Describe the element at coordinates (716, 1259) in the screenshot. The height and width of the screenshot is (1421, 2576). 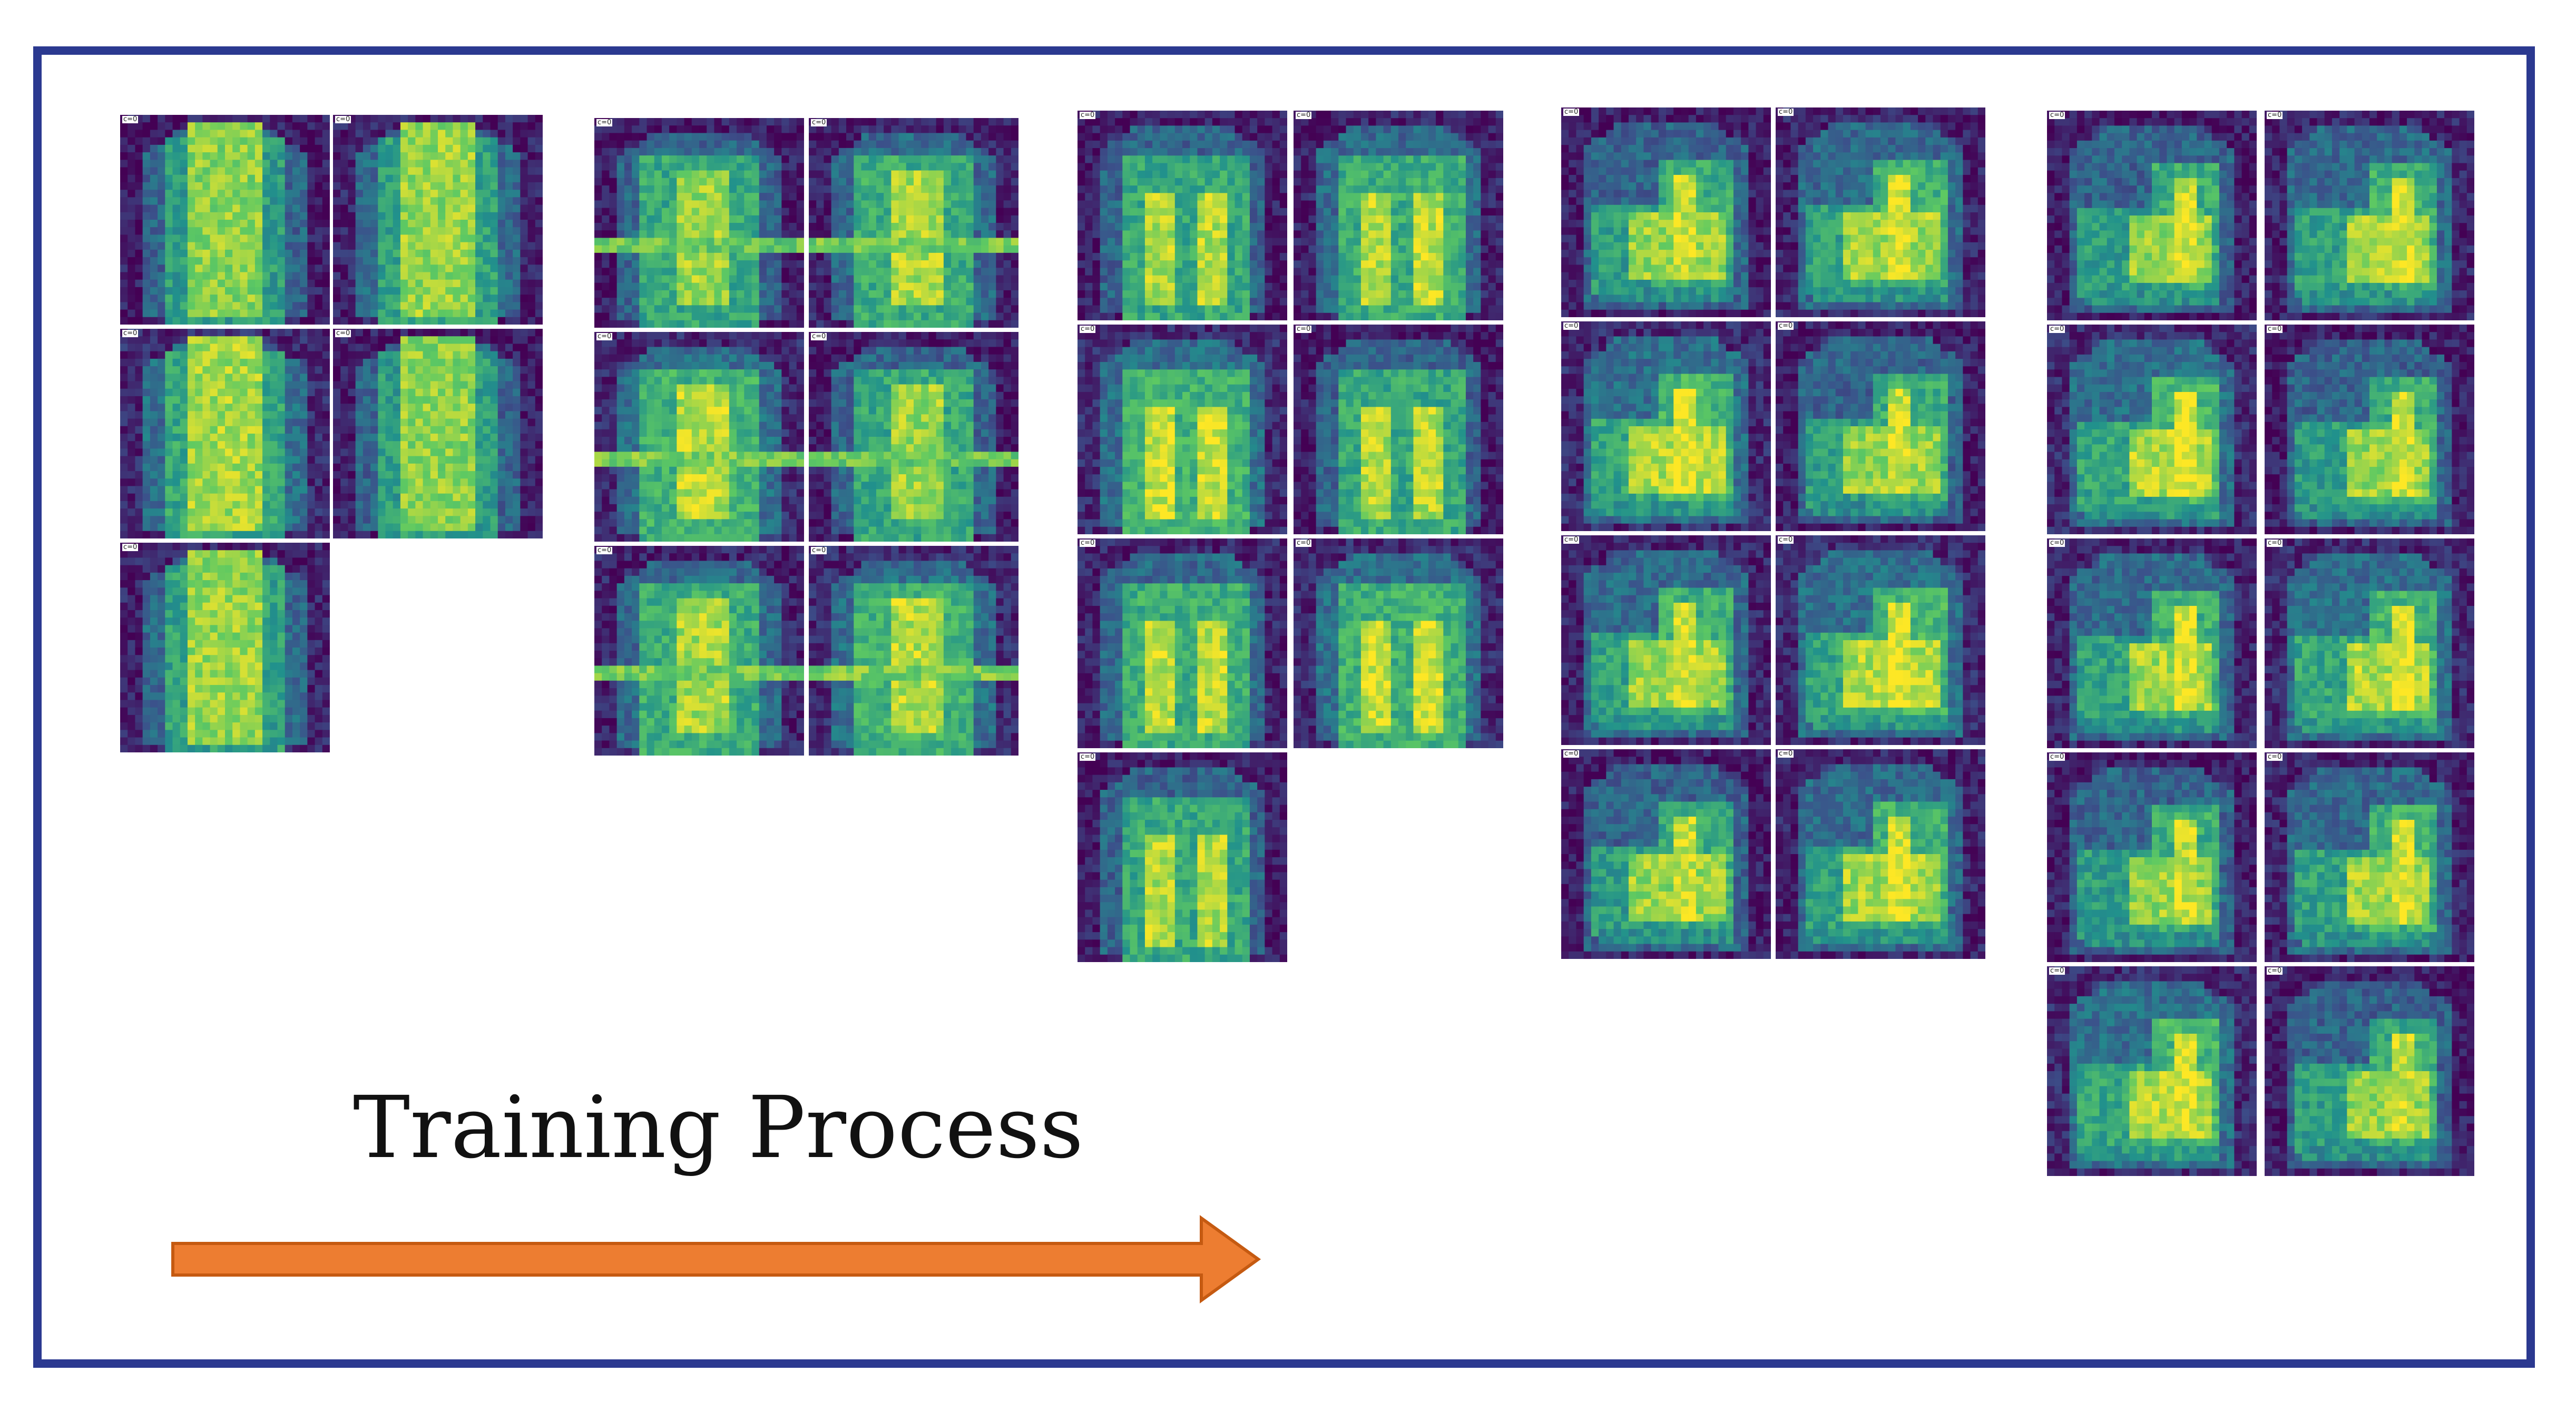
I see `right-arrow-icon` at that location.